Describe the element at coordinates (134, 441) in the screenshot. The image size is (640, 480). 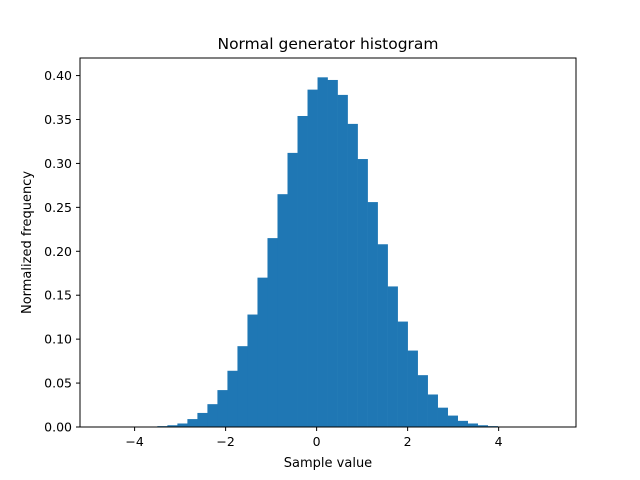
I see `x-tick-label: −4` at that location.